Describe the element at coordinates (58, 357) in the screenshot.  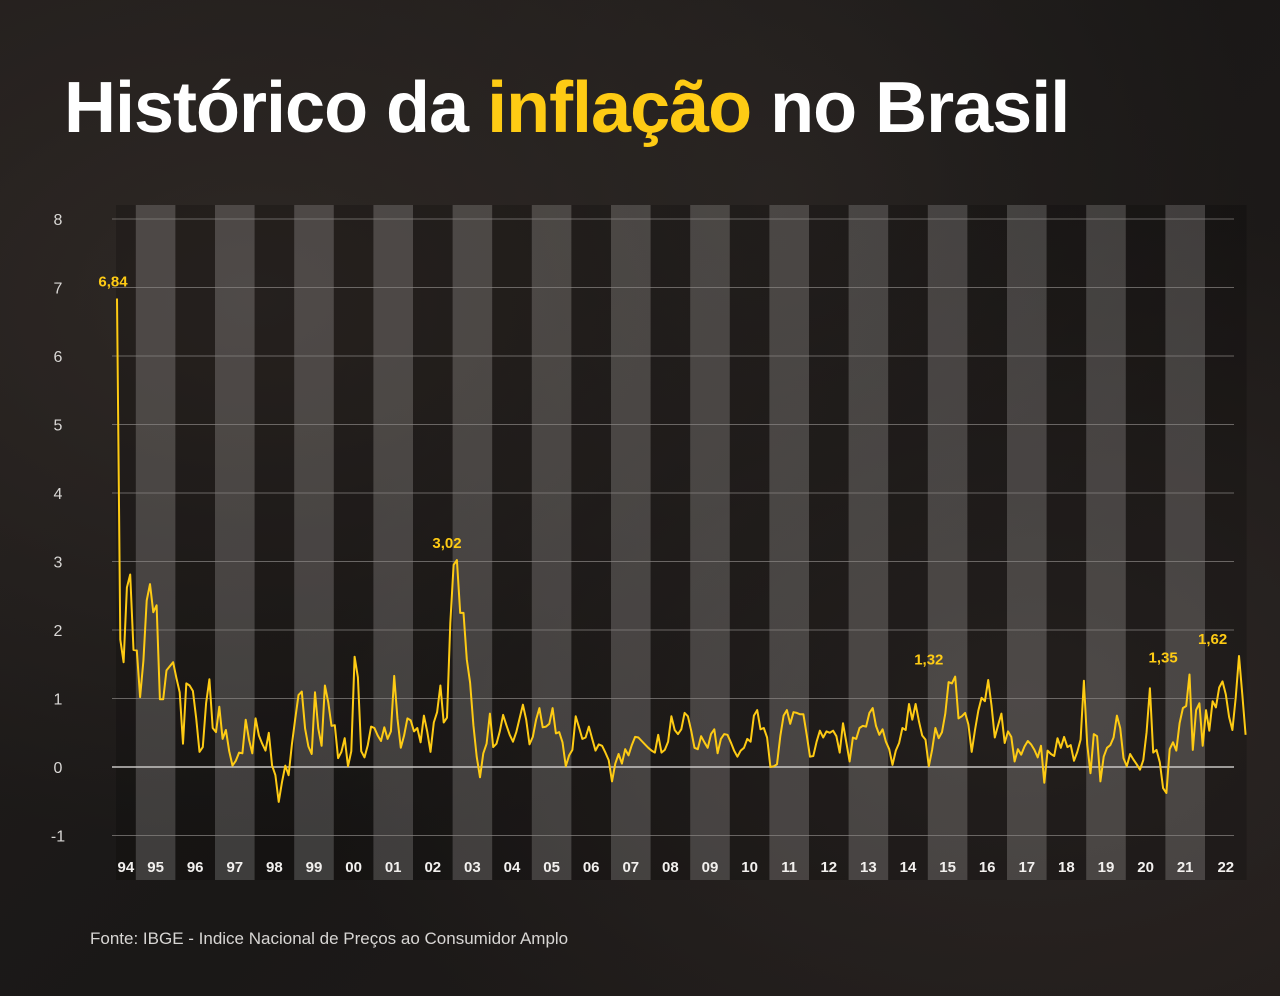
I see `y-tick-label: 6` at that location.